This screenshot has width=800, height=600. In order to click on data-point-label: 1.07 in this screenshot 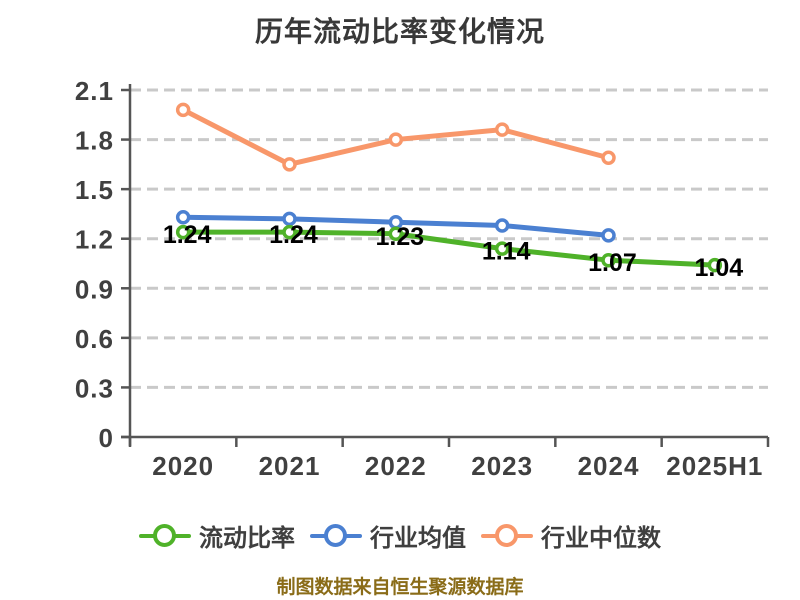, I will do `click(612, 263)`.